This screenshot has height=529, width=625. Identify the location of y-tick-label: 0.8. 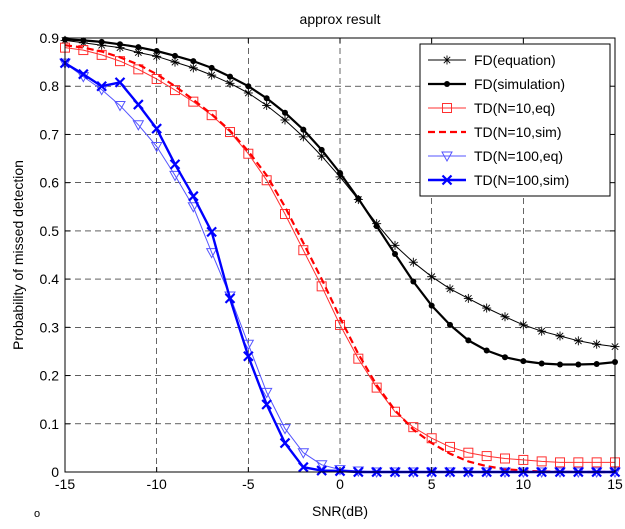
(50, 86).